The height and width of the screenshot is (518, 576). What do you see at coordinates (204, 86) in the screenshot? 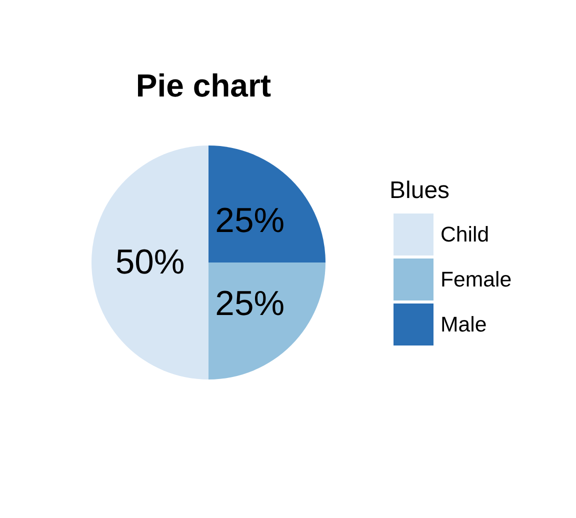
I see `chart-title: Pie chart` at bounding box center [204, 86].